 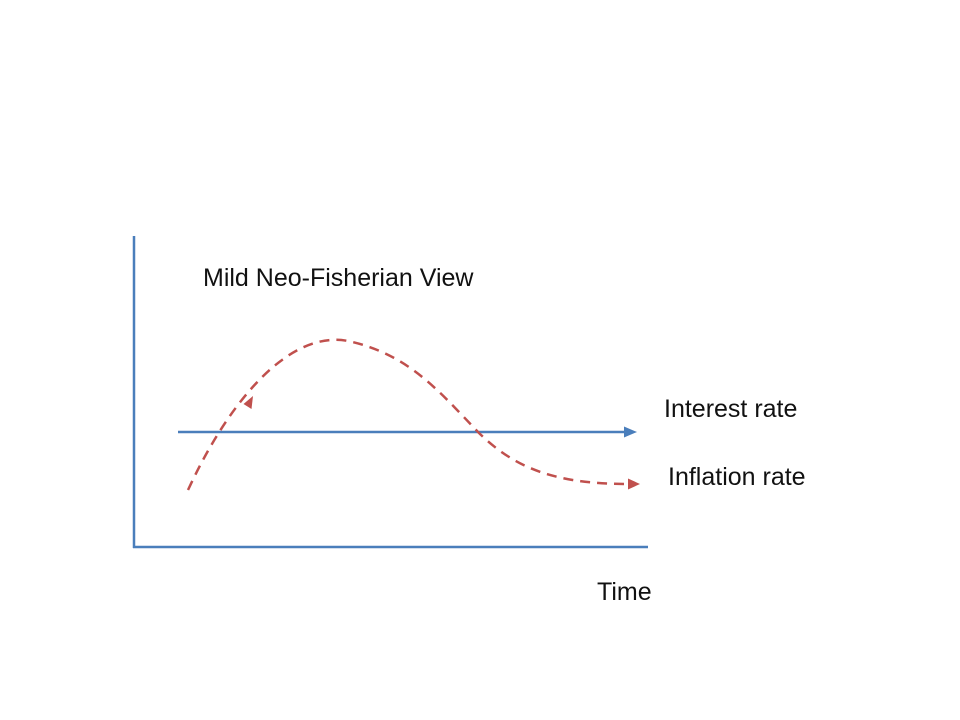 What do you see at coordinates (338, 278) in the screenshot?
I see `diagram-title: Mild Neo-Fisherian View` at bounding box center [338, 278].